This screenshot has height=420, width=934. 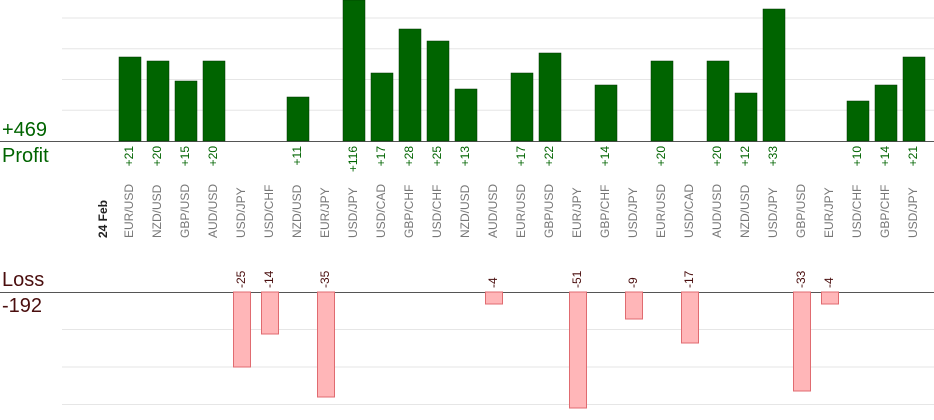 What do you see at coordinates (773, 156) in the screenshot?
I see `profit-value-label: +33` at bounding box center [773, 156].